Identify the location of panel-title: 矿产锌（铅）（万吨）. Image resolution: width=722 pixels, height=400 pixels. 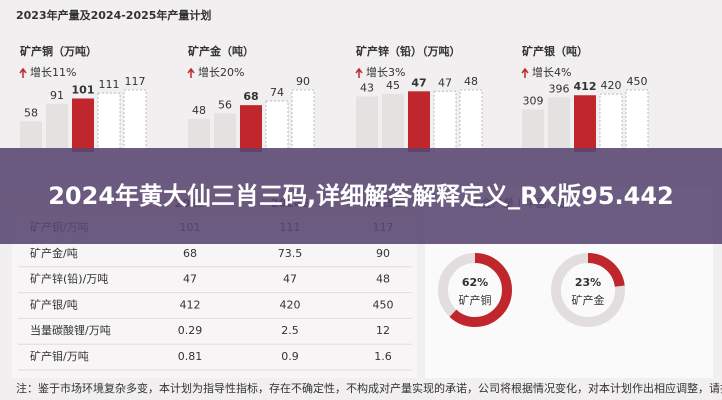
(408, 51).